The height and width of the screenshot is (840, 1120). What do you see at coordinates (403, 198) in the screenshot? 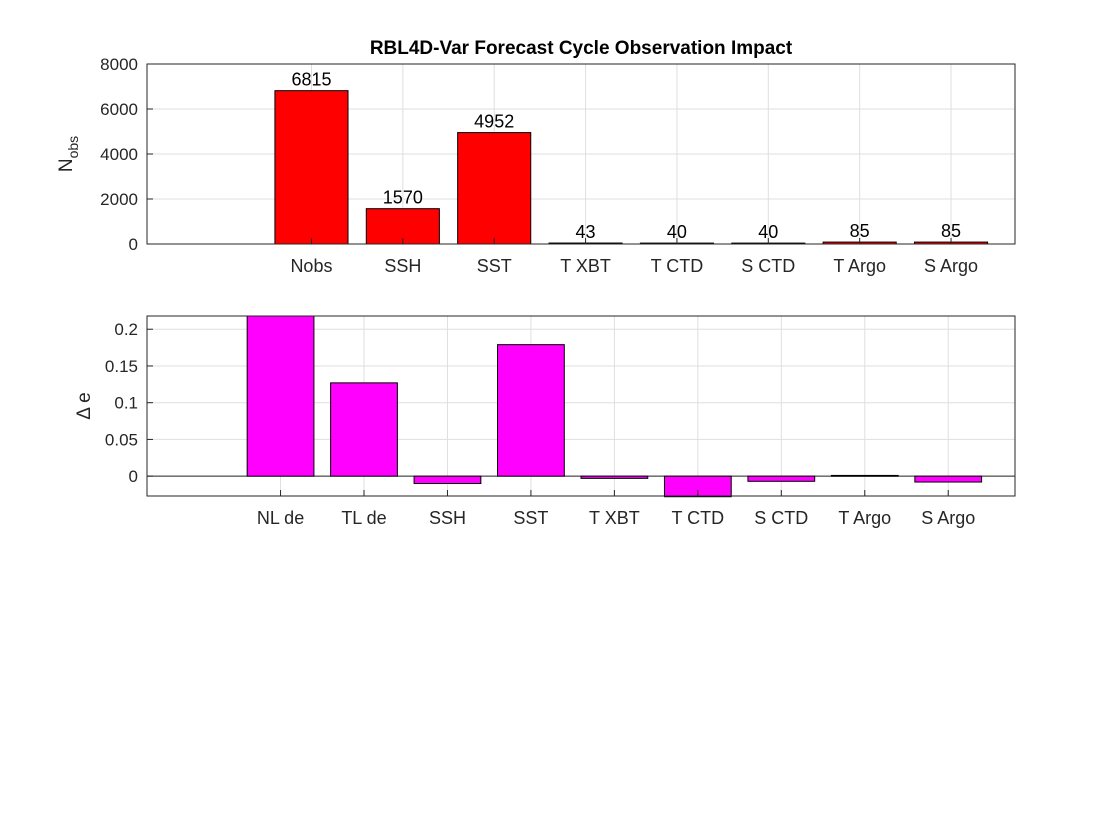
I see `data-label-ssh: 1570` at bounding box center [403, 198].